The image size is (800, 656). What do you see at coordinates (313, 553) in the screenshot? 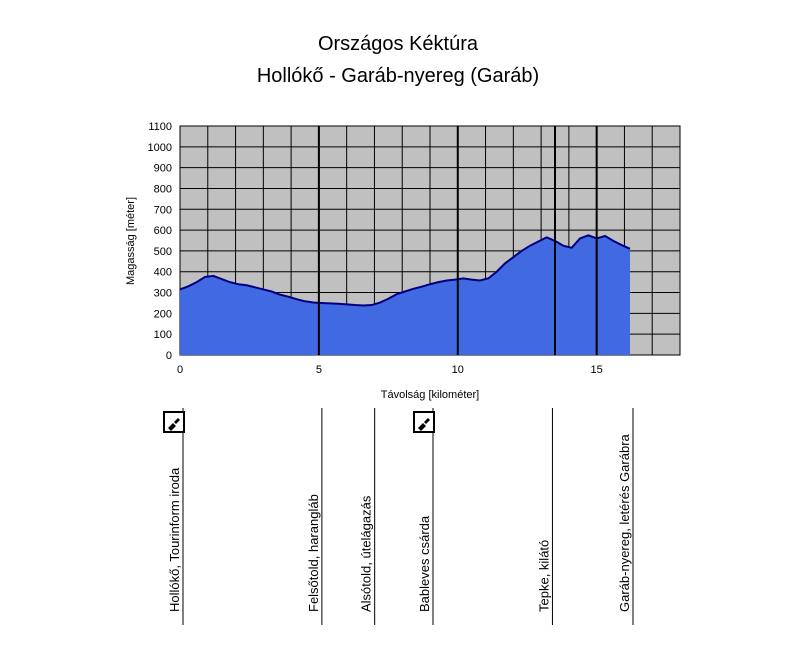
I see `waypoint-label: Felsőtold, harangláb` at bounding box center [313, 553].